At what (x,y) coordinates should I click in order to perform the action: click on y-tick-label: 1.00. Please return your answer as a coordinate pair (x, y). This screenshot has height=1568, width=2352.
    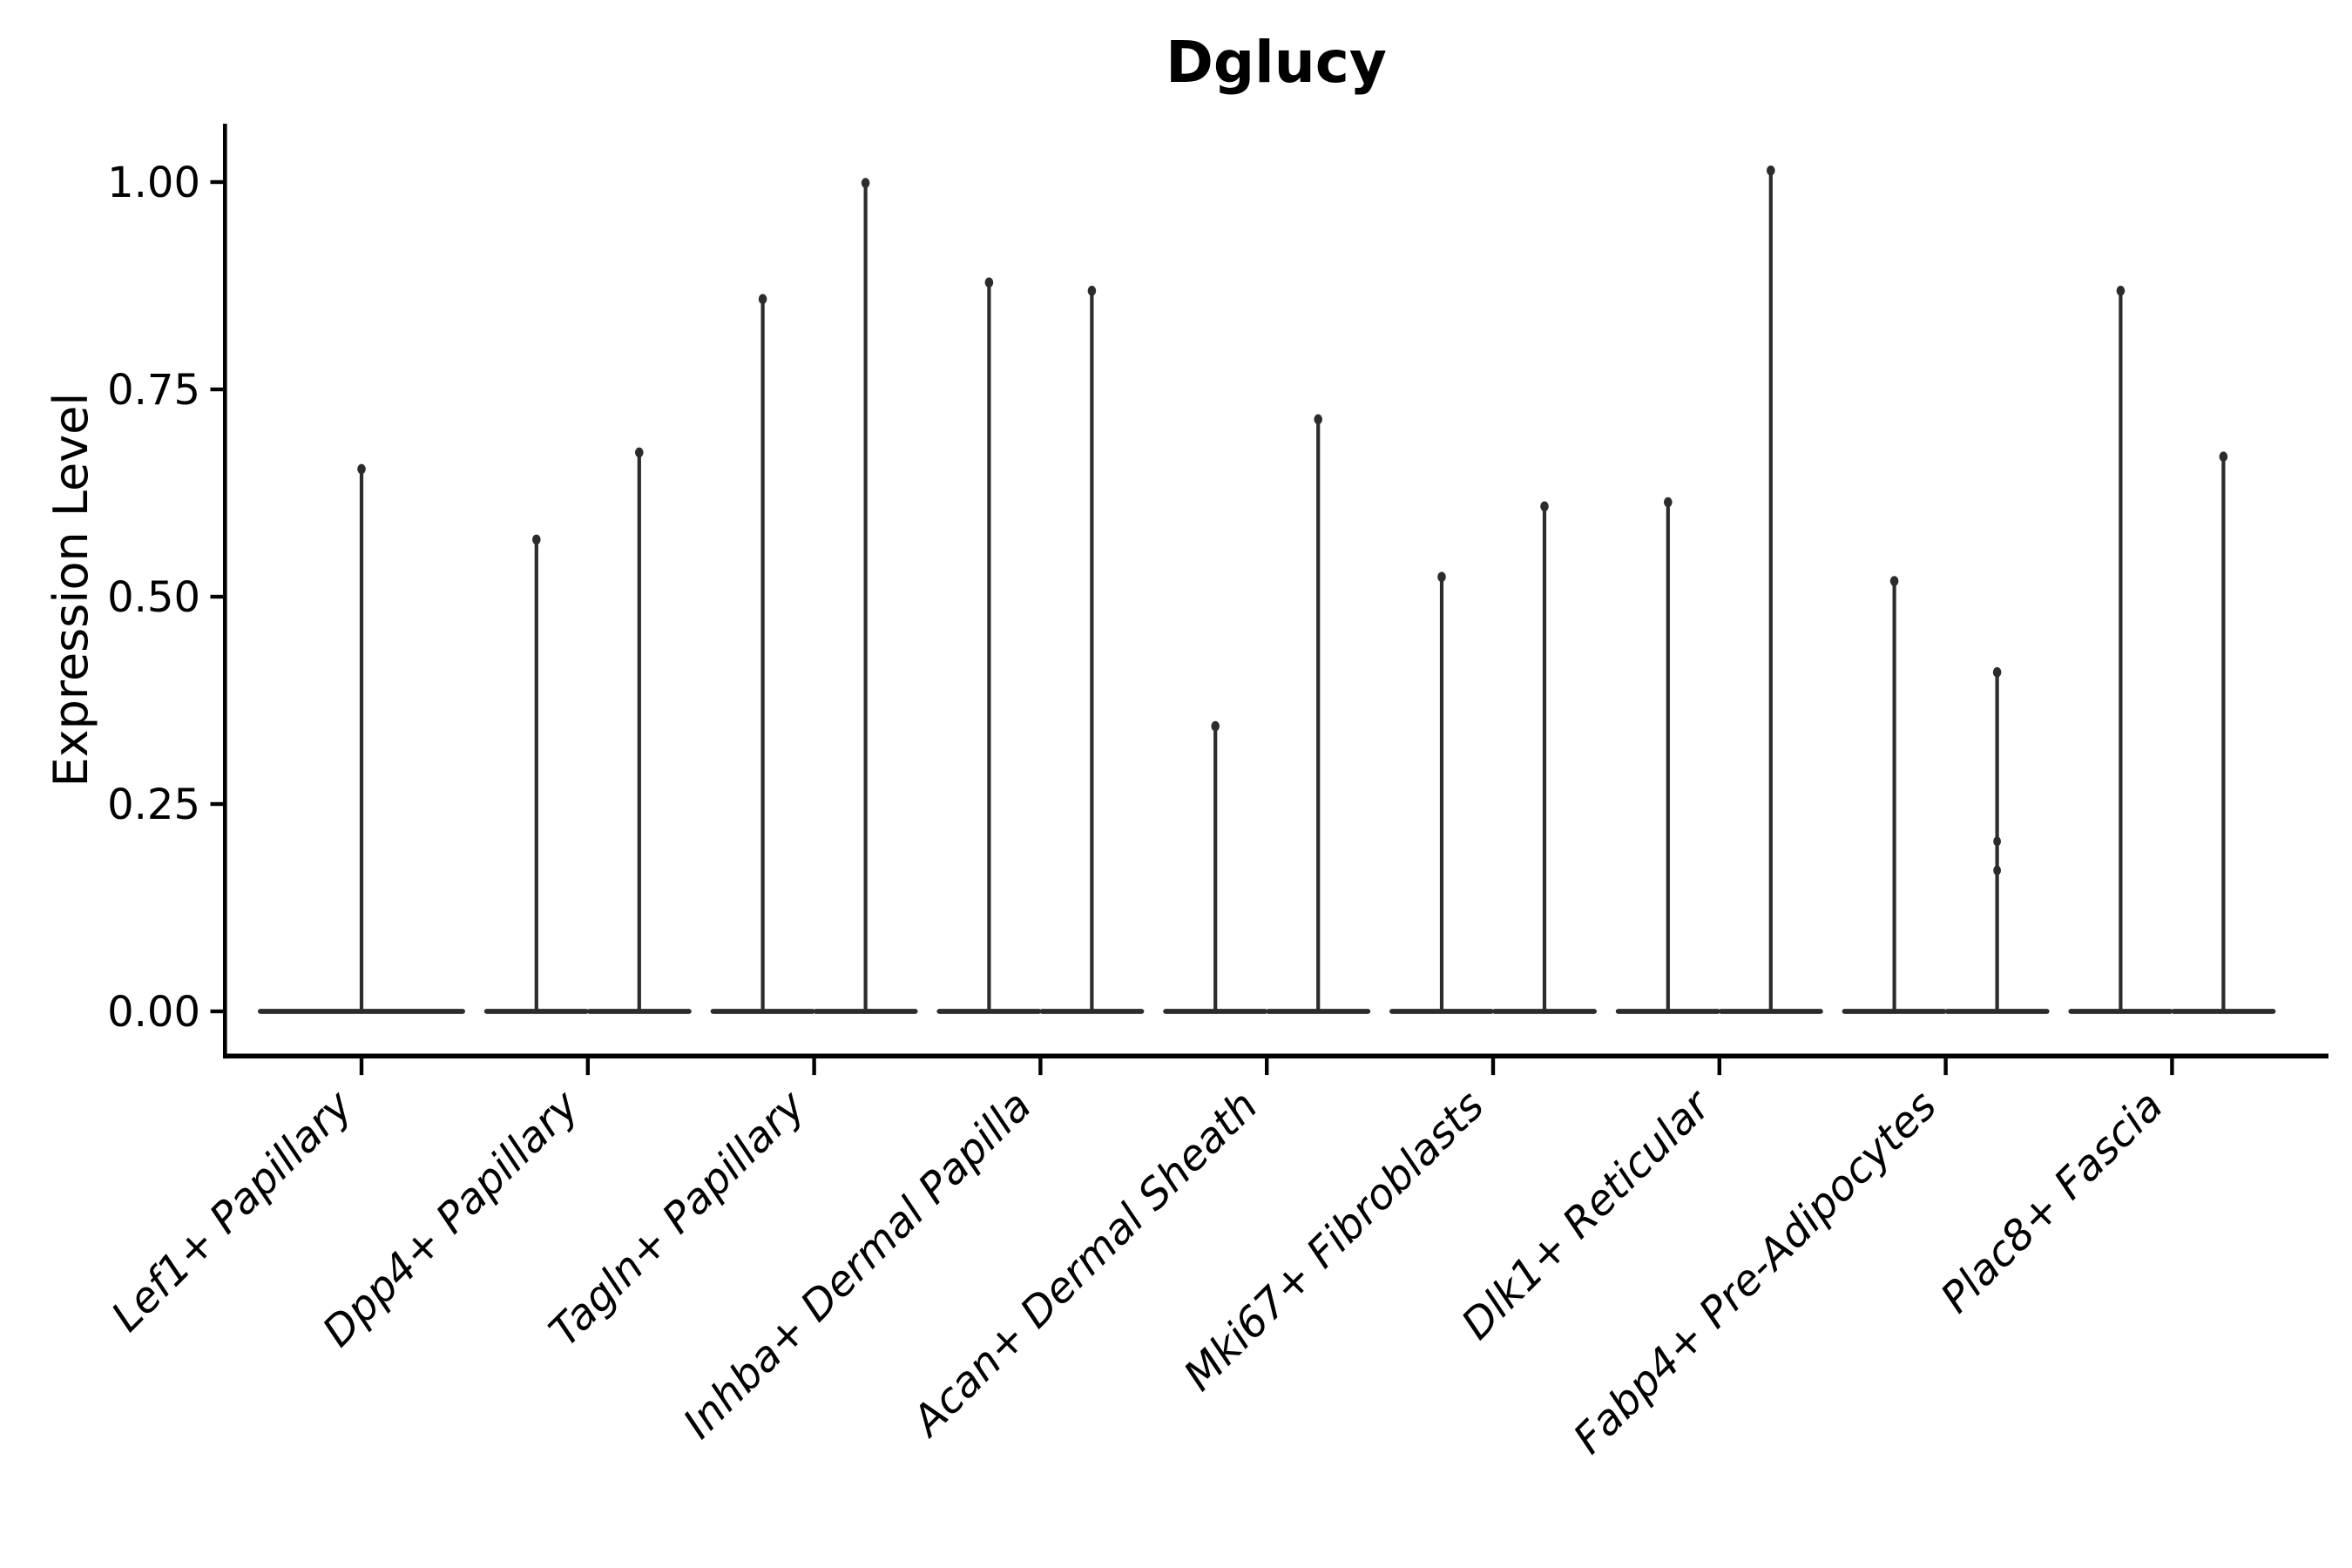
    Looking at the image, I should click on (153, 183).